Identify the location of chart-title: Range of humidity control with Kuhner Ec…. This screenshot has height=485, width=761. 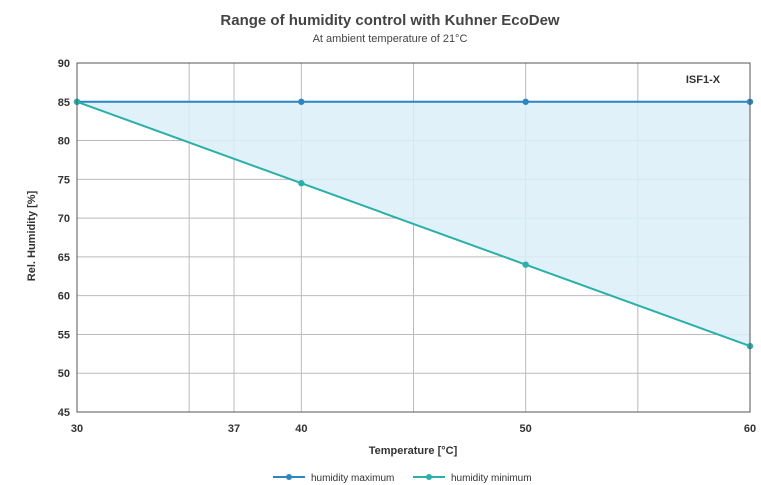
(390, 20).